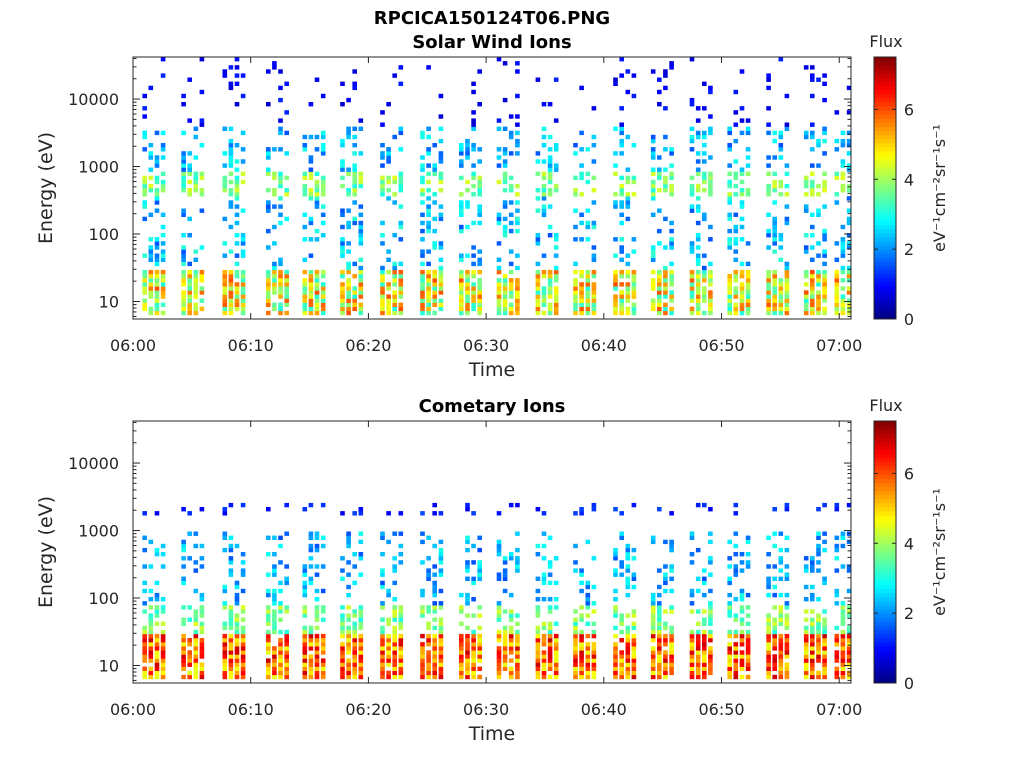 The image size is (1024, 768). I want to click on y-tick-label: 10, so click(109, 665).